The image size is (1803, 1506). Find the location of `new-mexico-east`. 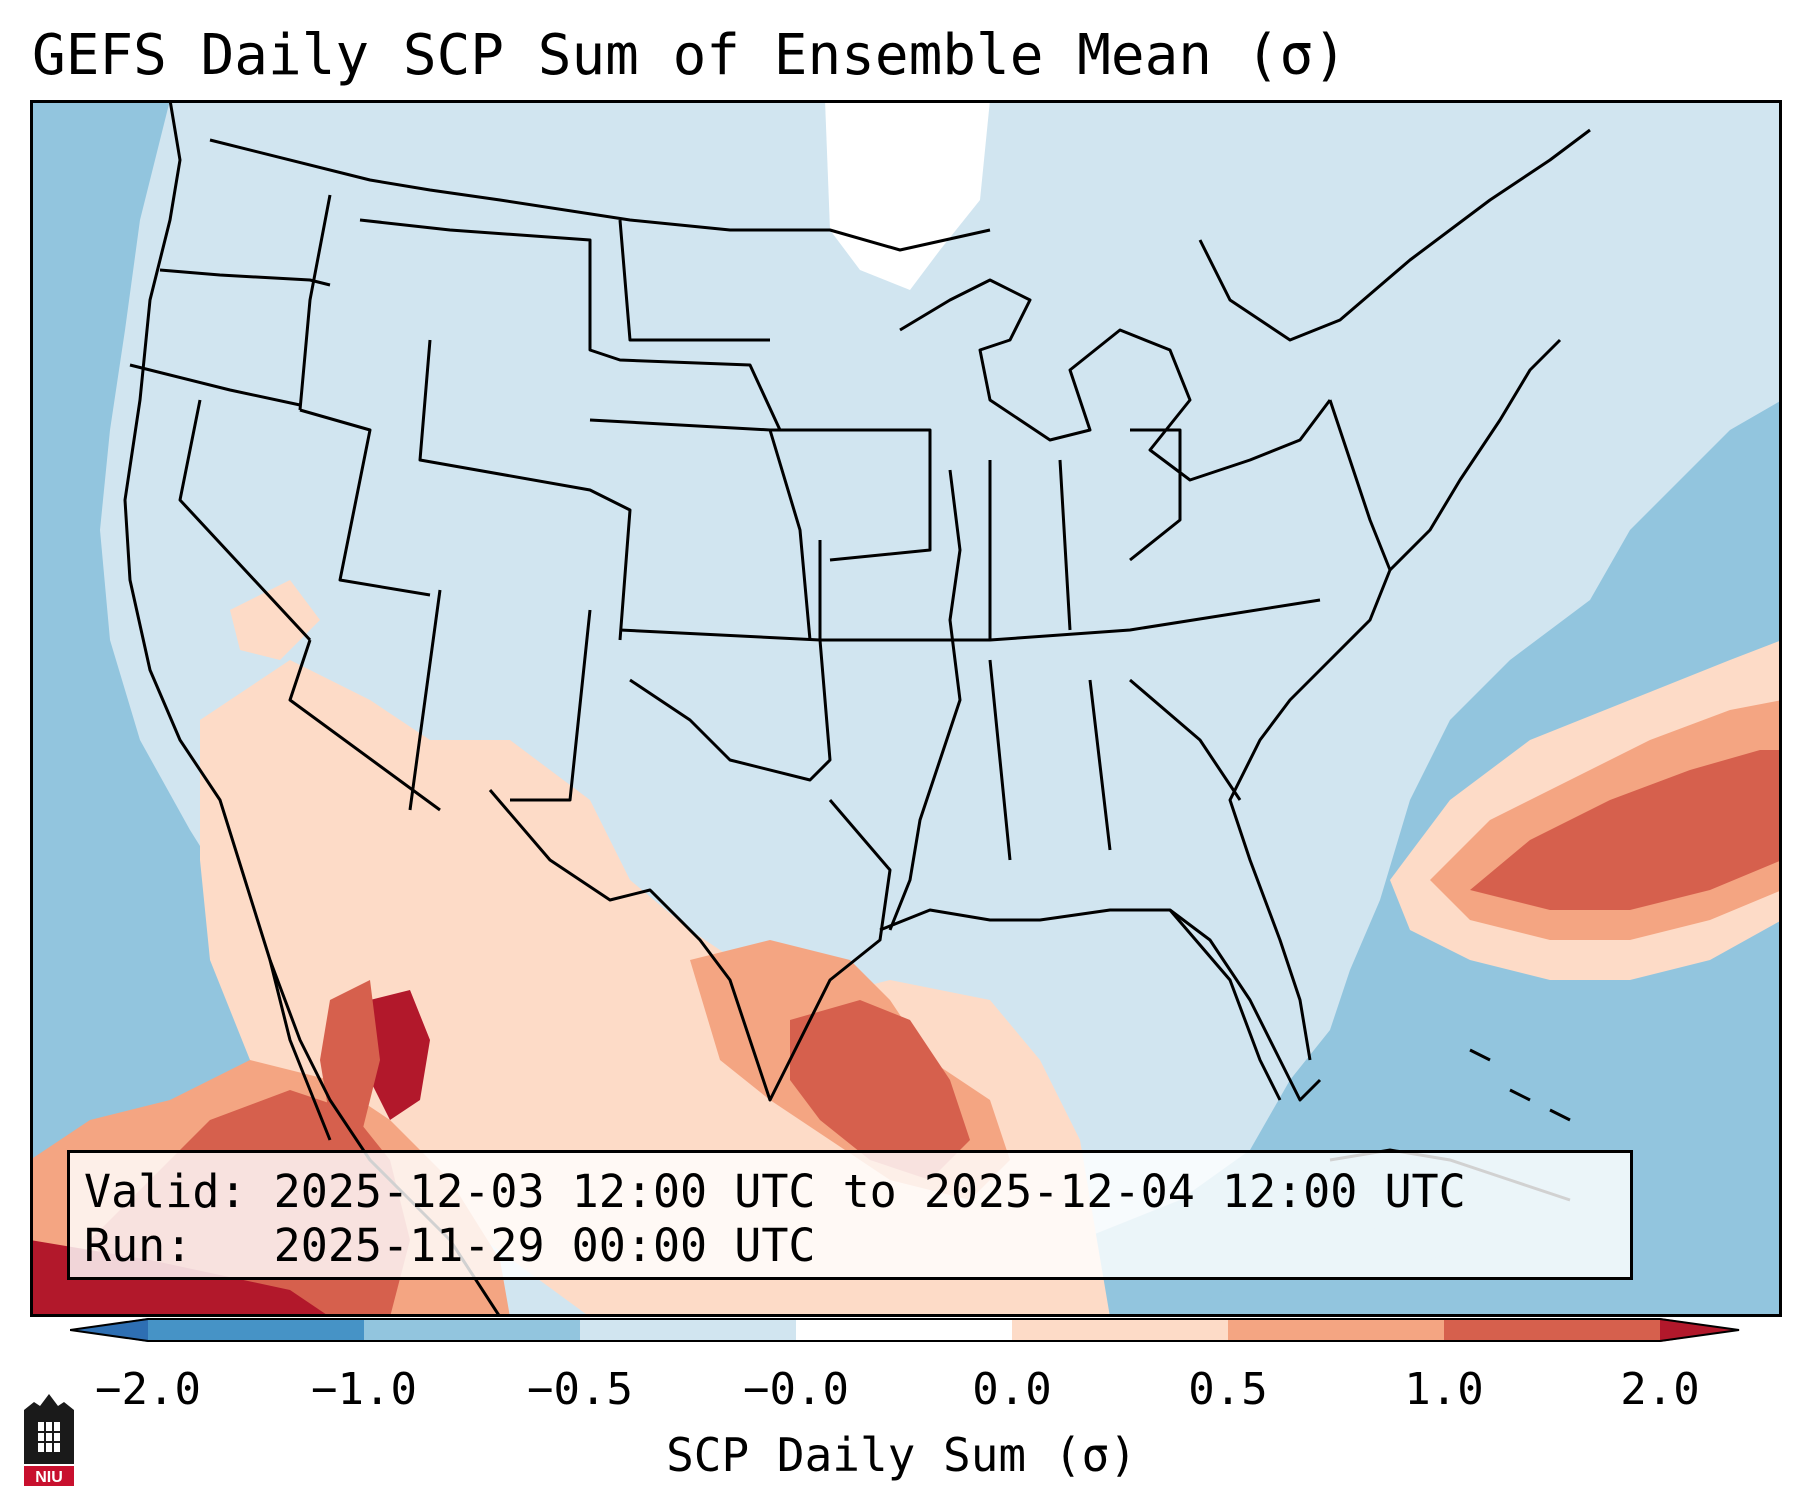

new-mexico-east is located at coordinates (551, 705).